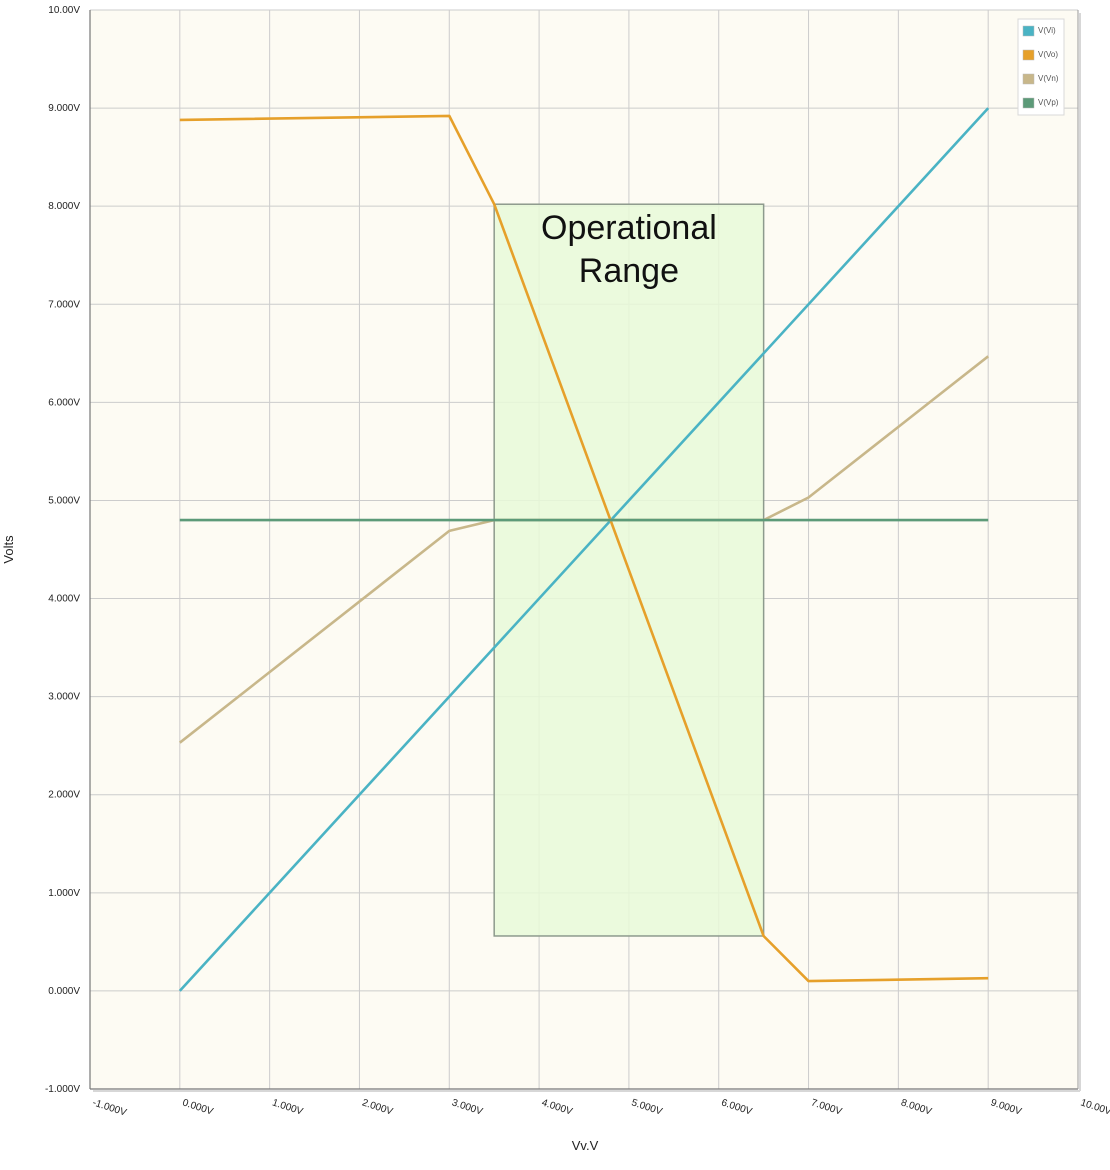  I want to click on y-tick-label: -1.000V, so click(62, 1089).